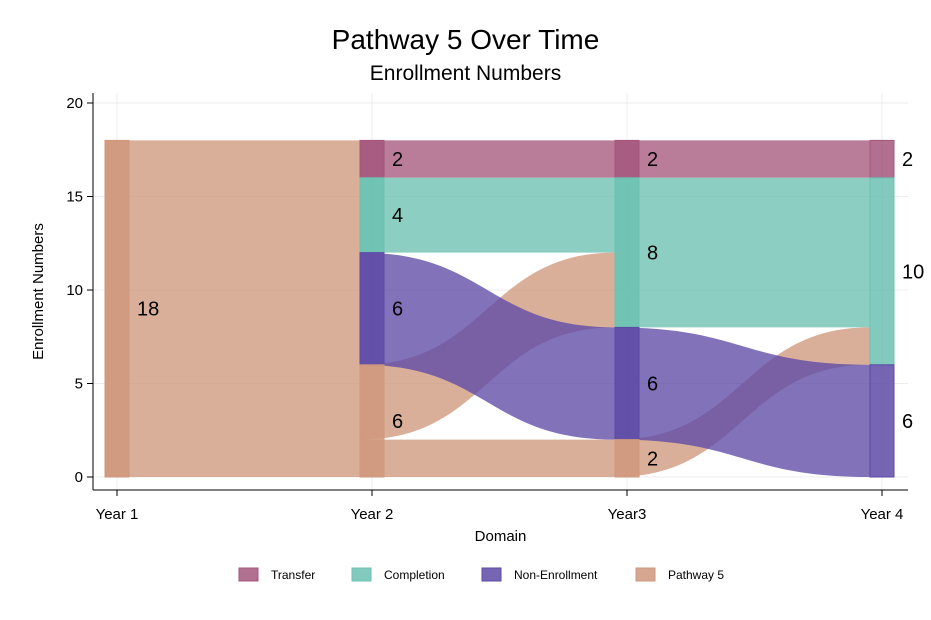 The width and height of the screenshot is (931, 620). What do you see at coordinates (913, 272) in the screenshot?
I see `node-value-label: 10` at bounding box center [913, 272].